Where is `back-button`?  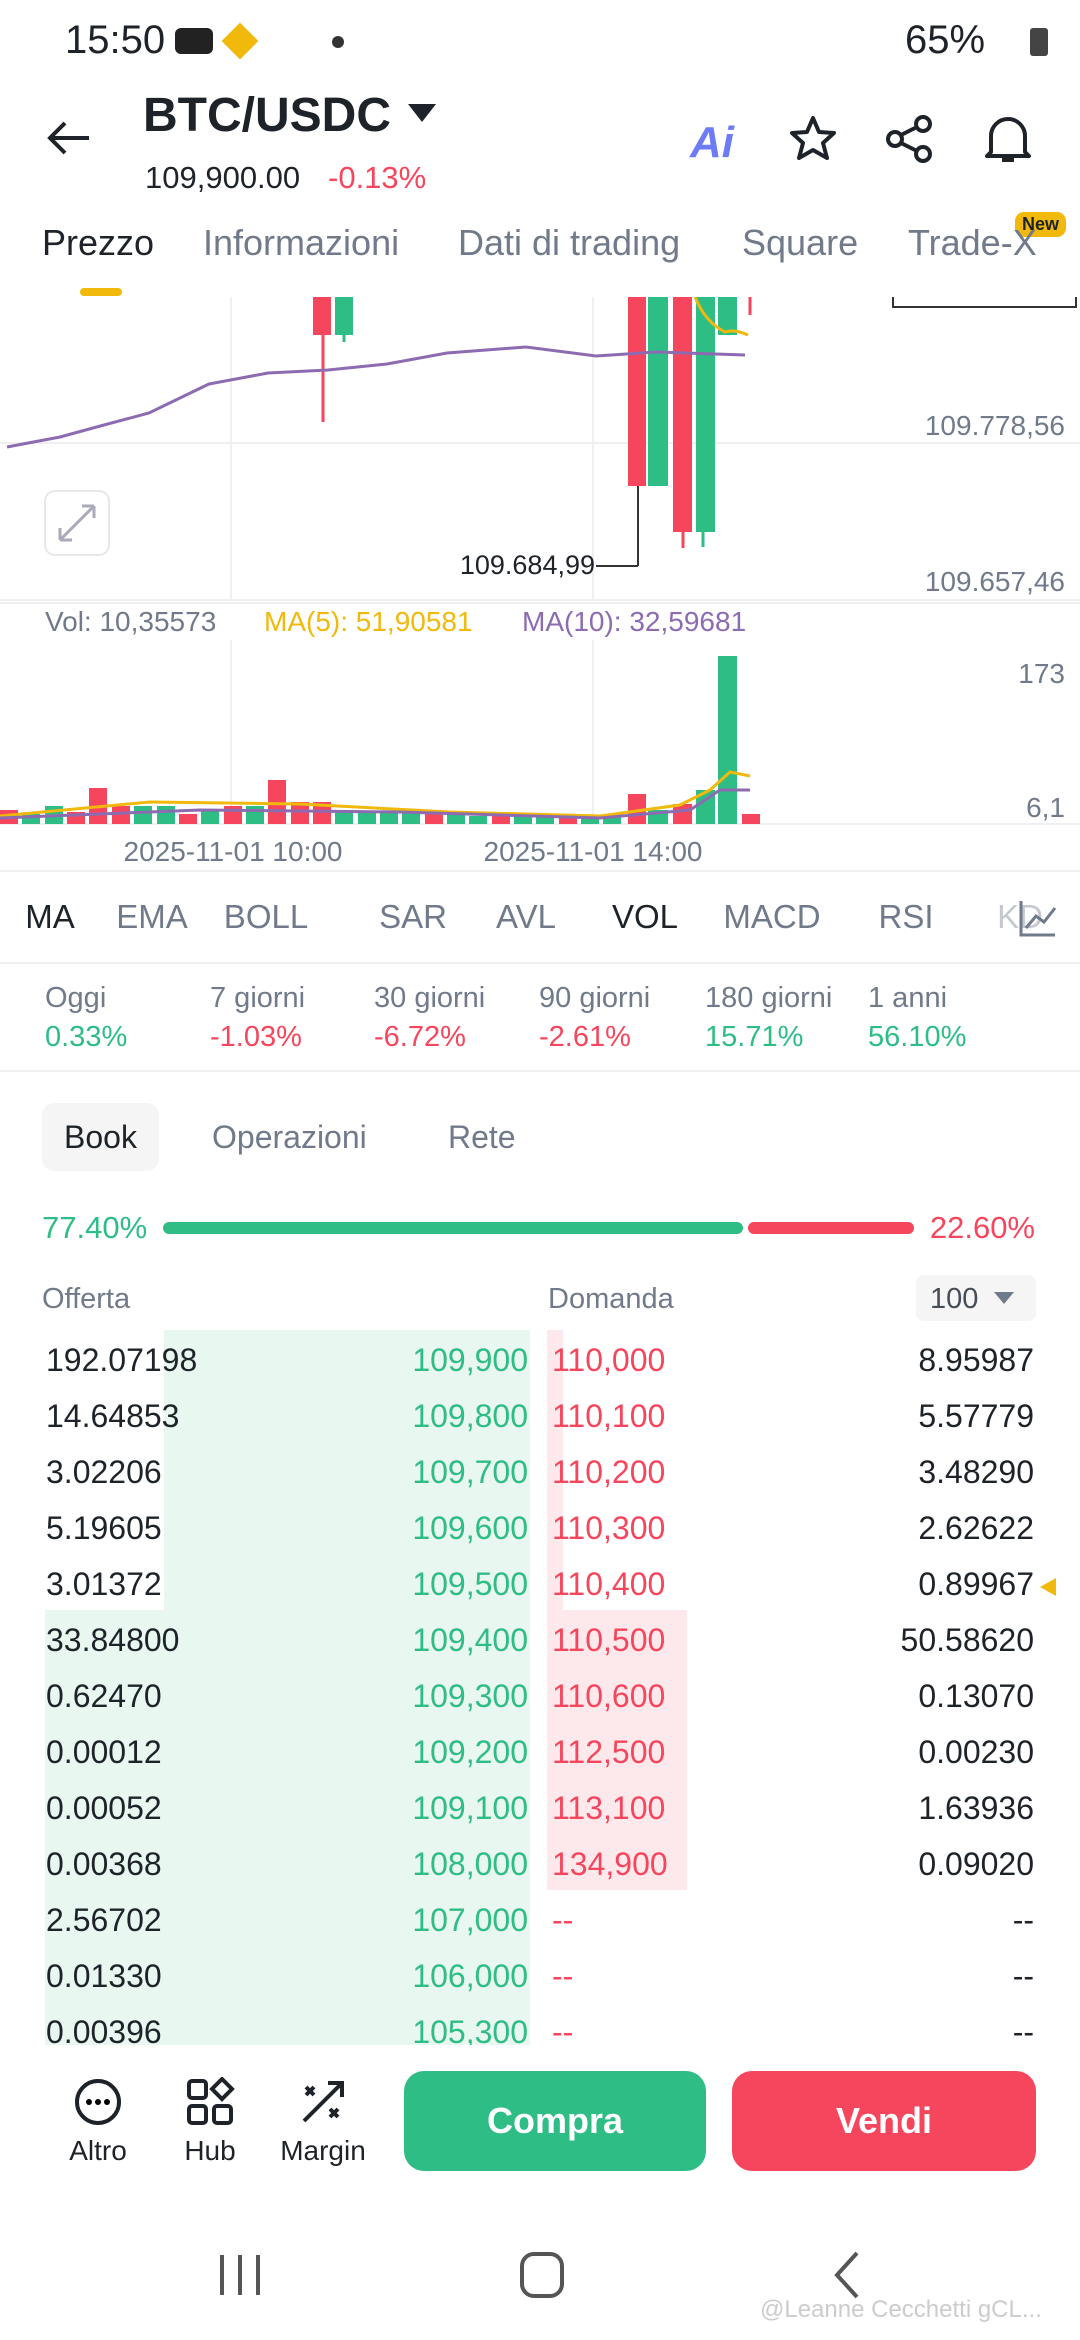 back-button is located at coordinates (70, 138).